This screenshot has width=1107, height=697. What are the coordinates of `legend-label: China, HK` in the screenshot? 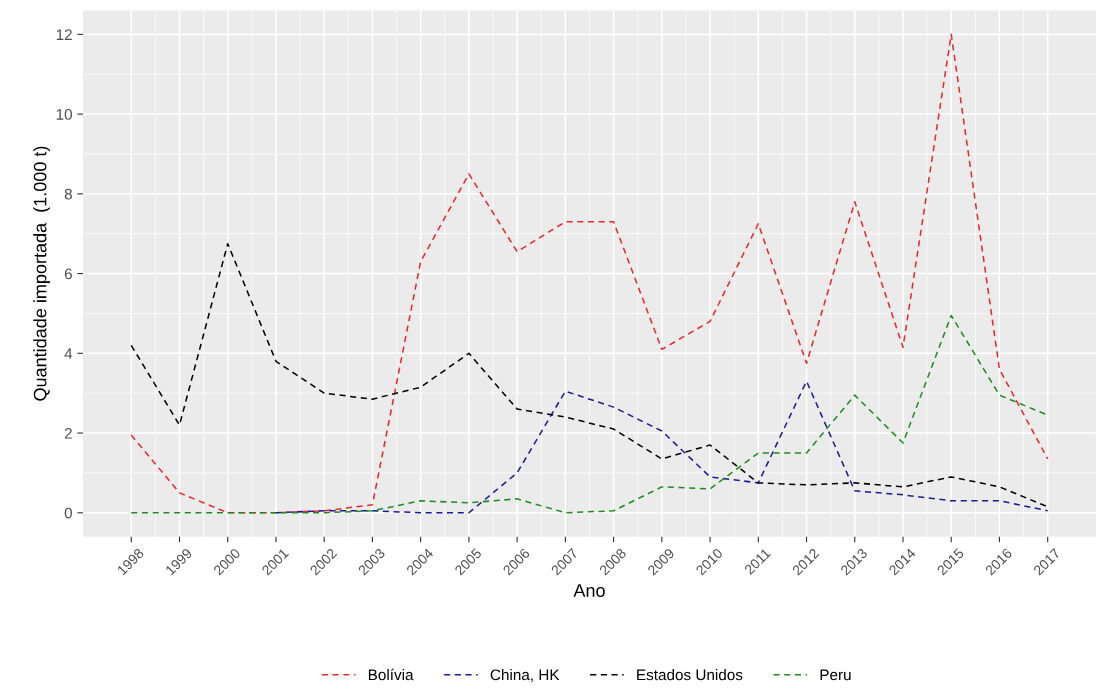 It's located at (525, 676).